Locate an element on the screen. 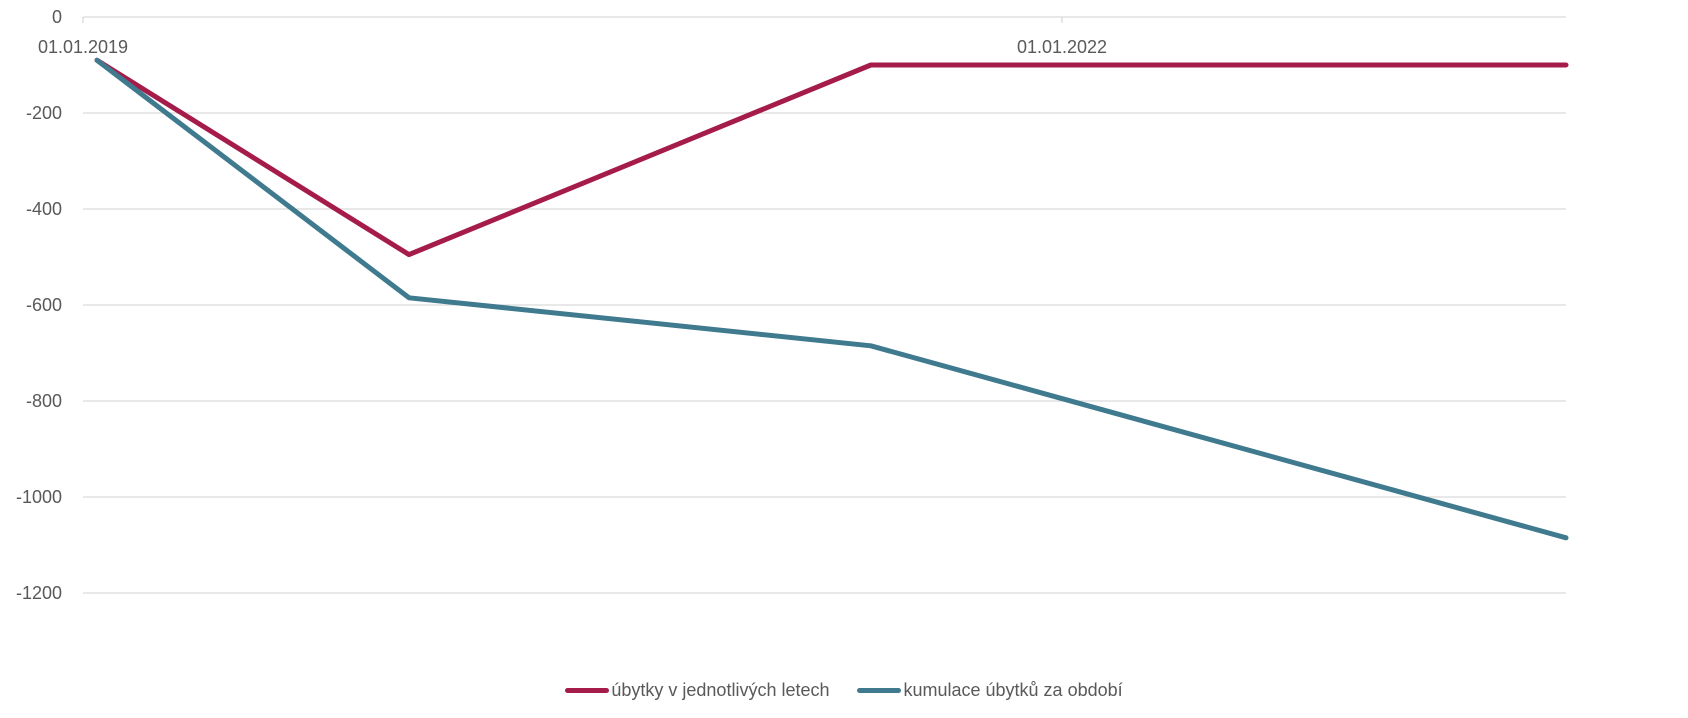 The image size is (1688, 718). y-tick-label: -200 is located at coordinates (44, 113).